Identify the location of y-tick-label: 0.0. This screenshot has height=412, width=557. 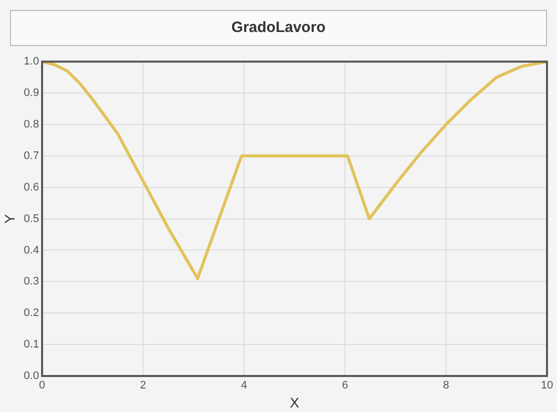
(32, 376).